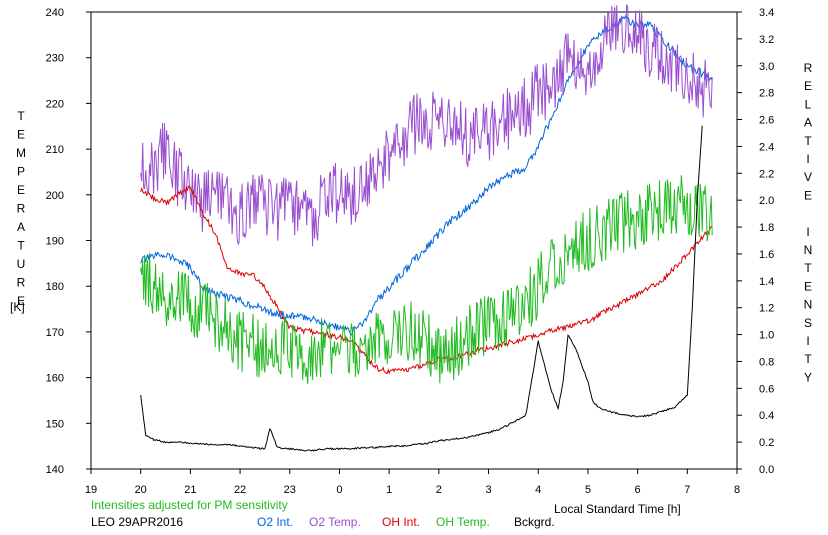  Describe the element at coordinates (808, 177) in the screenshot. I see `right-axis-label-char: V` at that location.